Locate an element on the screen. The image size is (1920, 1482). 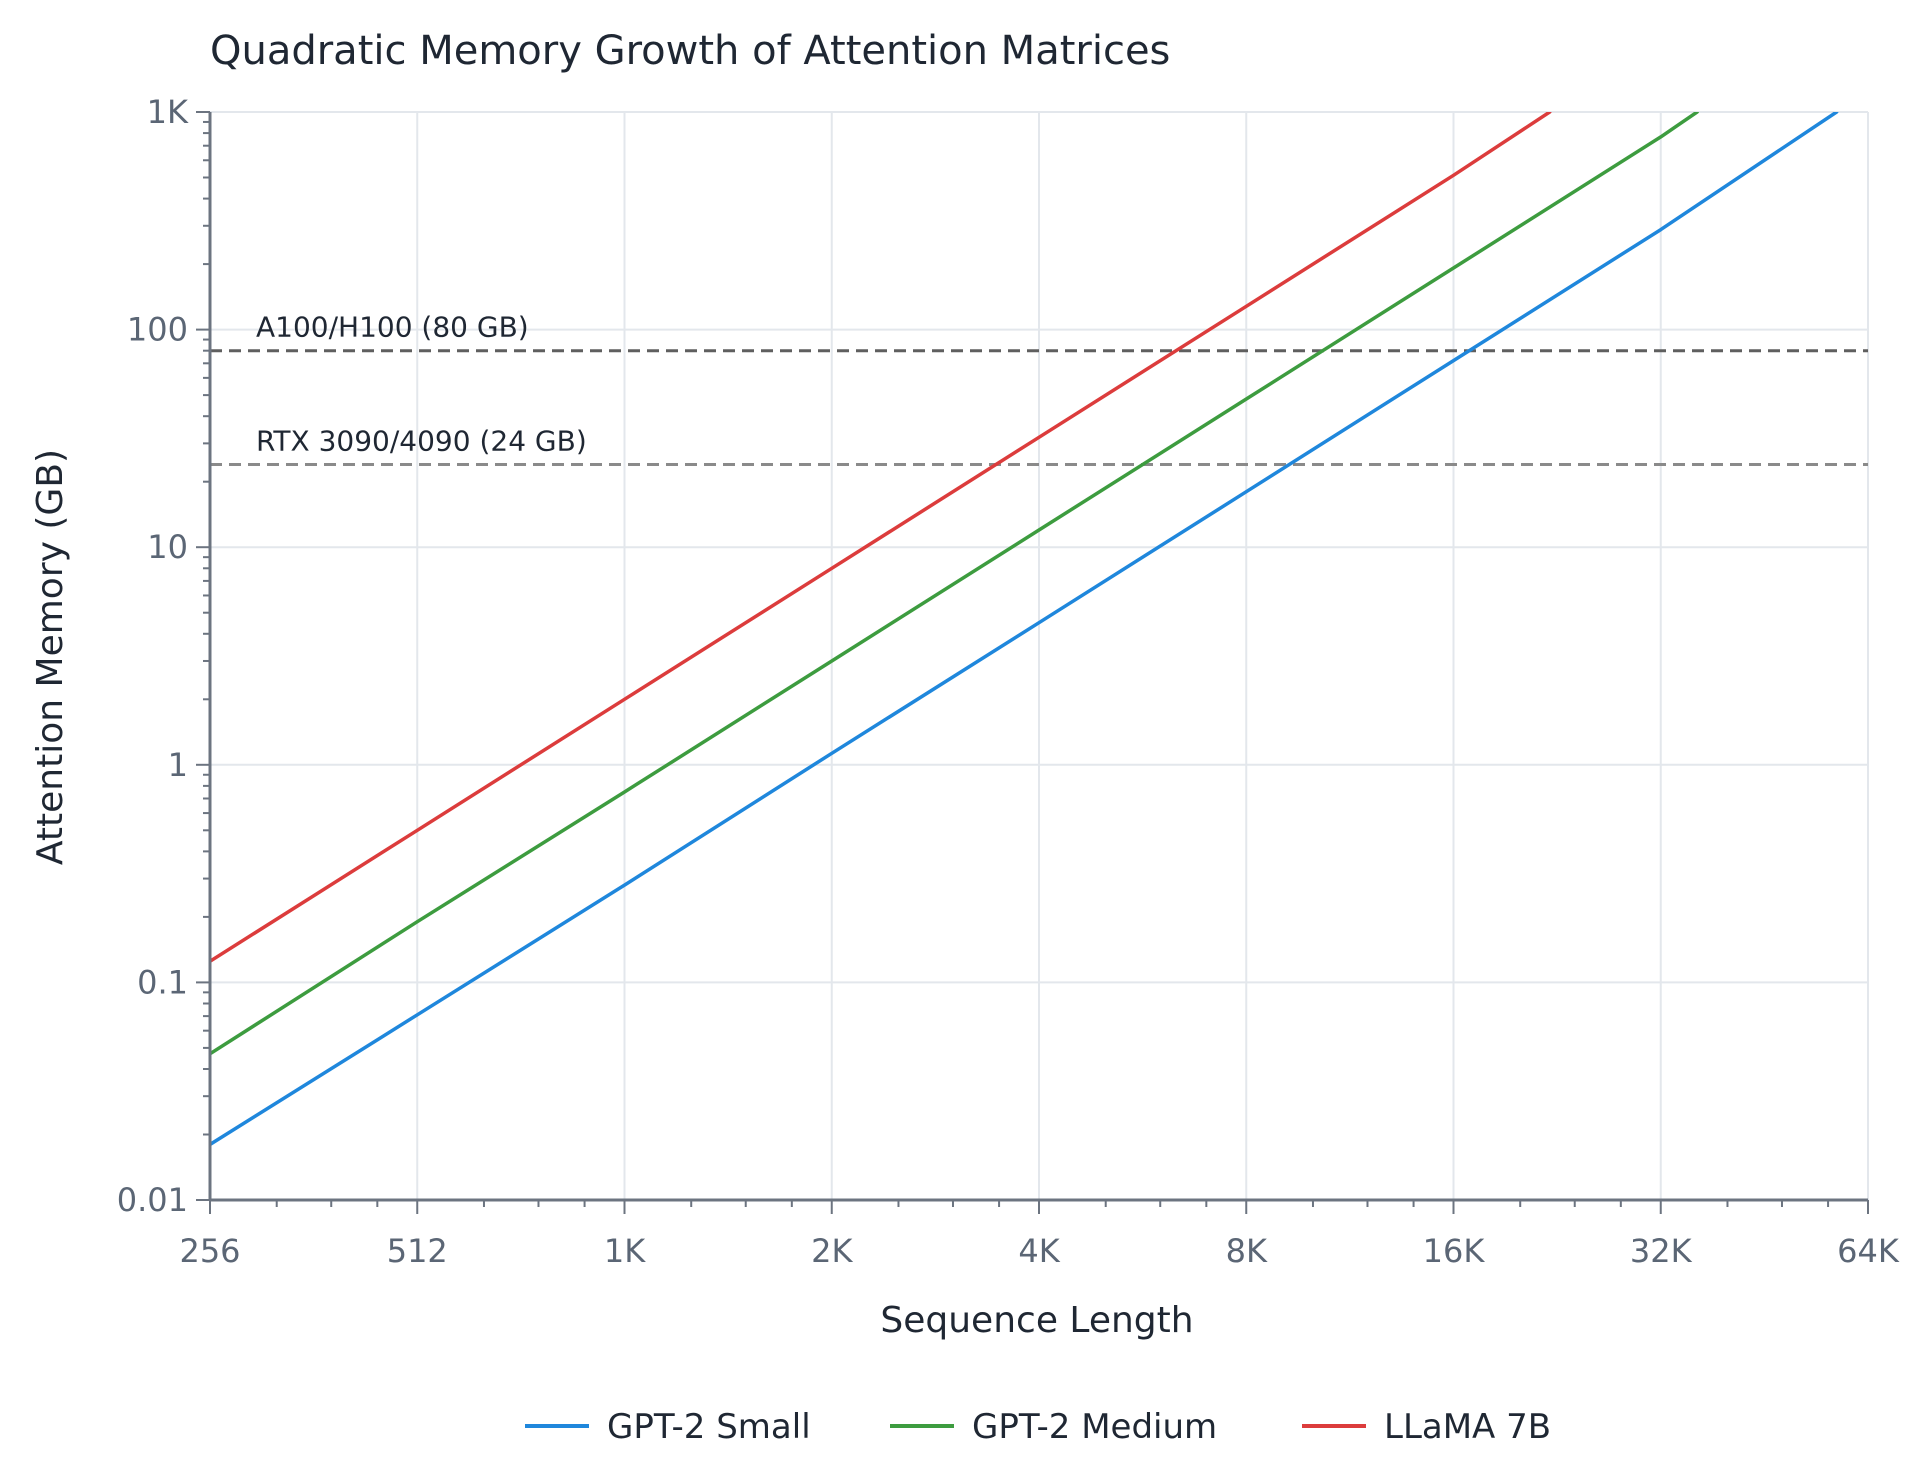
reference-lines: A100/H100 (80 GB) RTX 3090/4090 (24 GB) is located at coordinates (1039, 388).